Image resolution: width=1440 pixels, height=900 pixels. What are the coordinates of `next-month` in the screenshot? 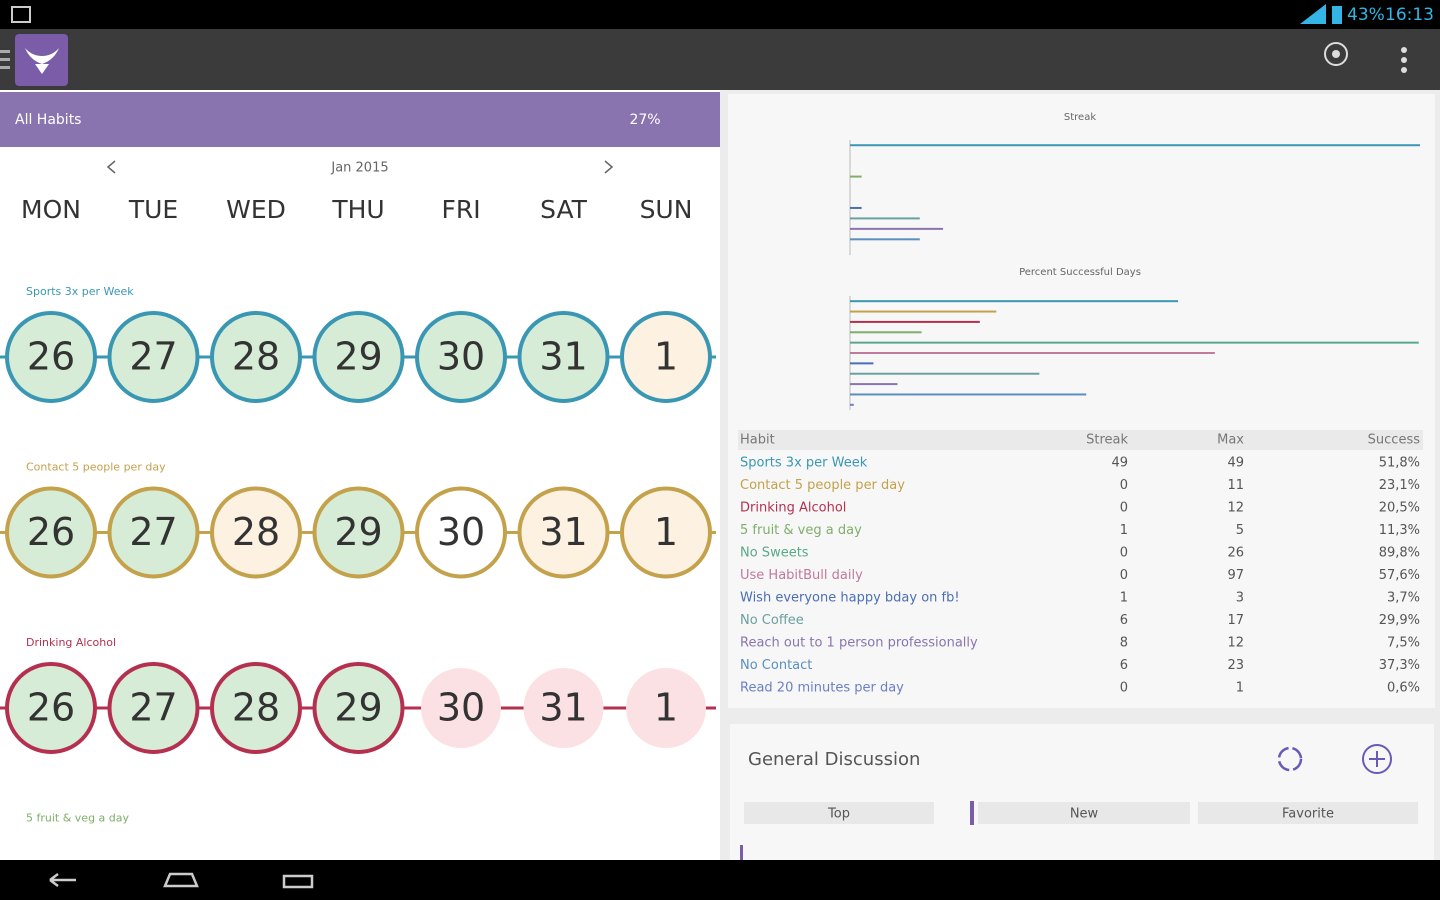 It's located at (609, 167).